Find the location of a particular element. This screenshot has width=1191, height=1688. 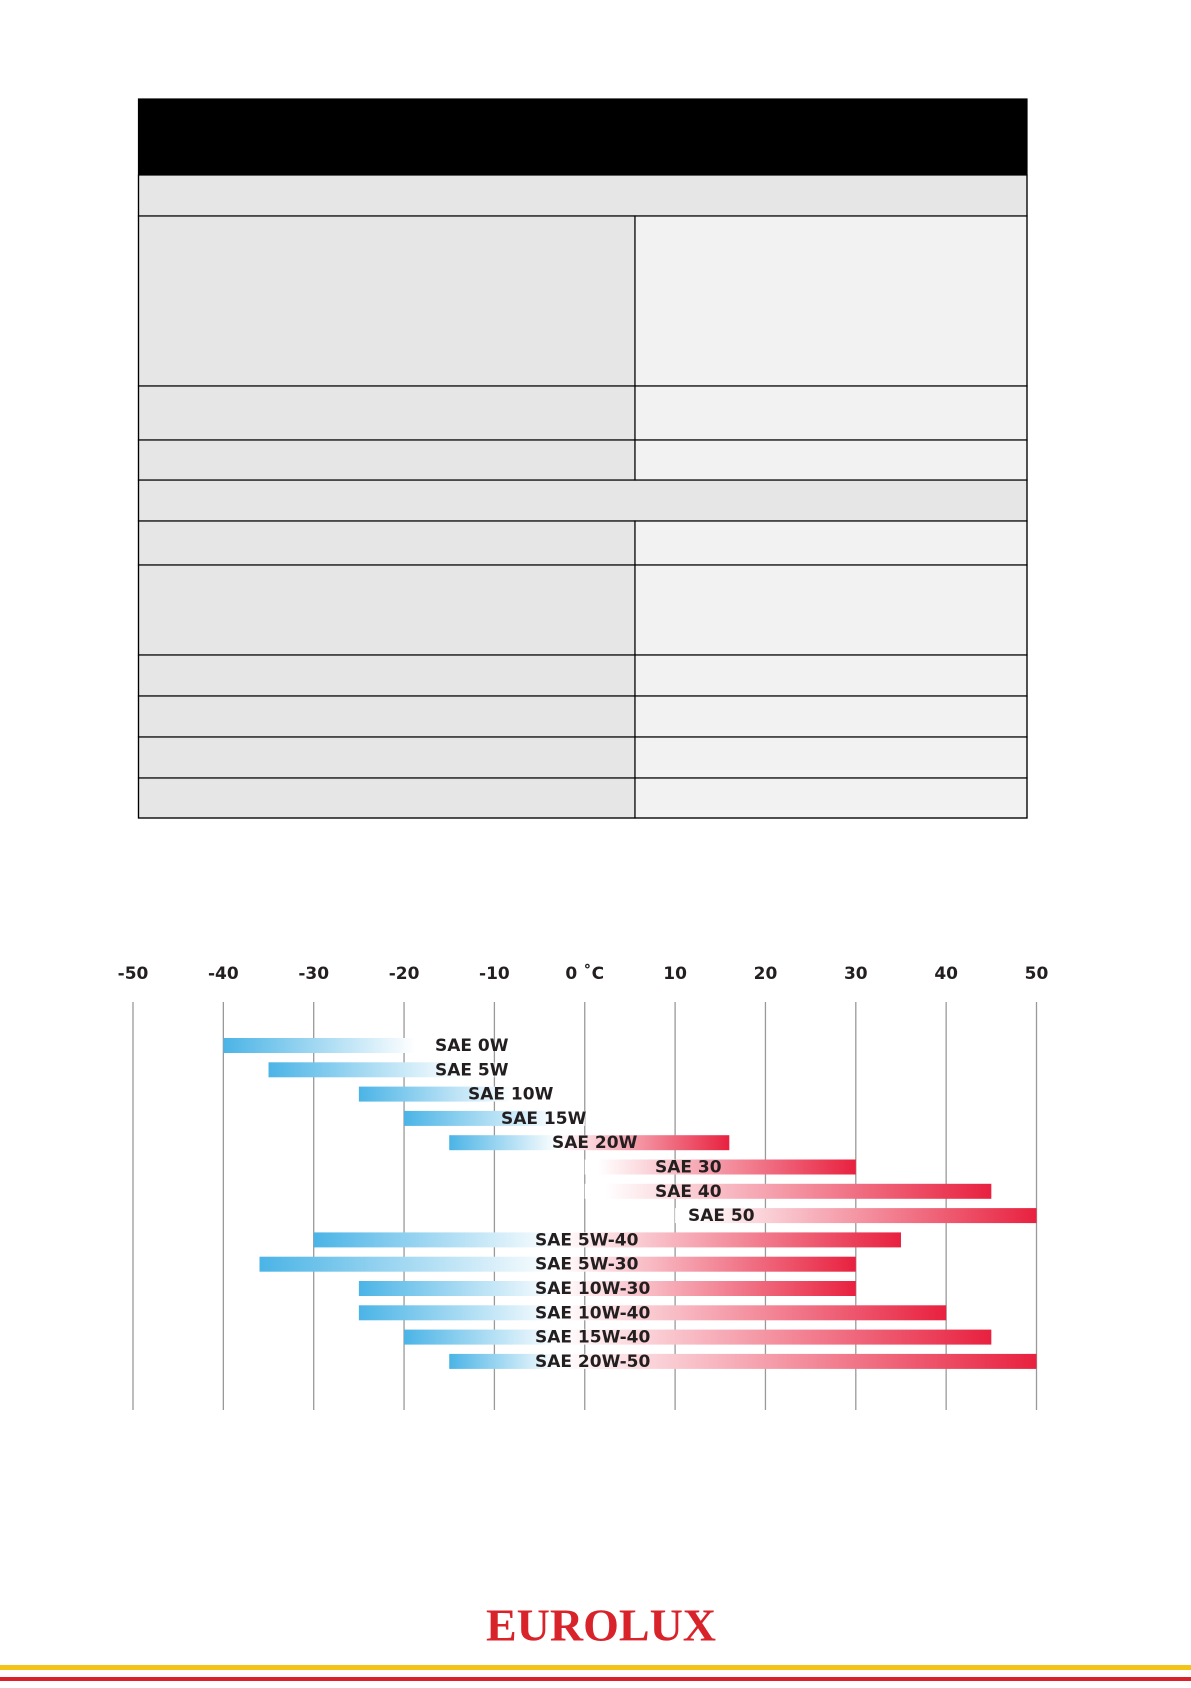

x-tick-label: -40 is located at coordinates (223, 974).